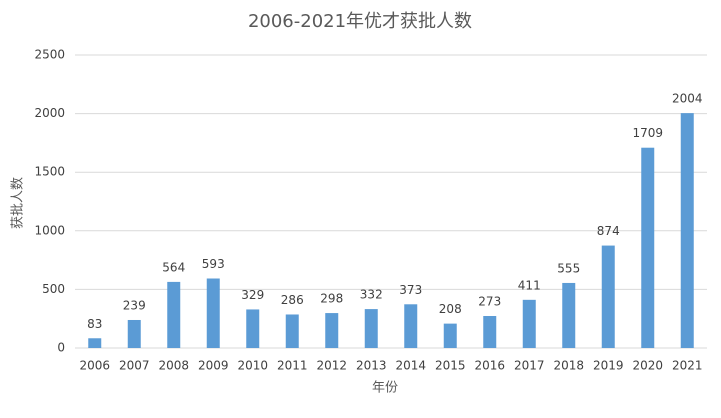  Describe the element at coordinates (410, 366) in the screenshot. I see `x-tick-label: 2014` at that location.